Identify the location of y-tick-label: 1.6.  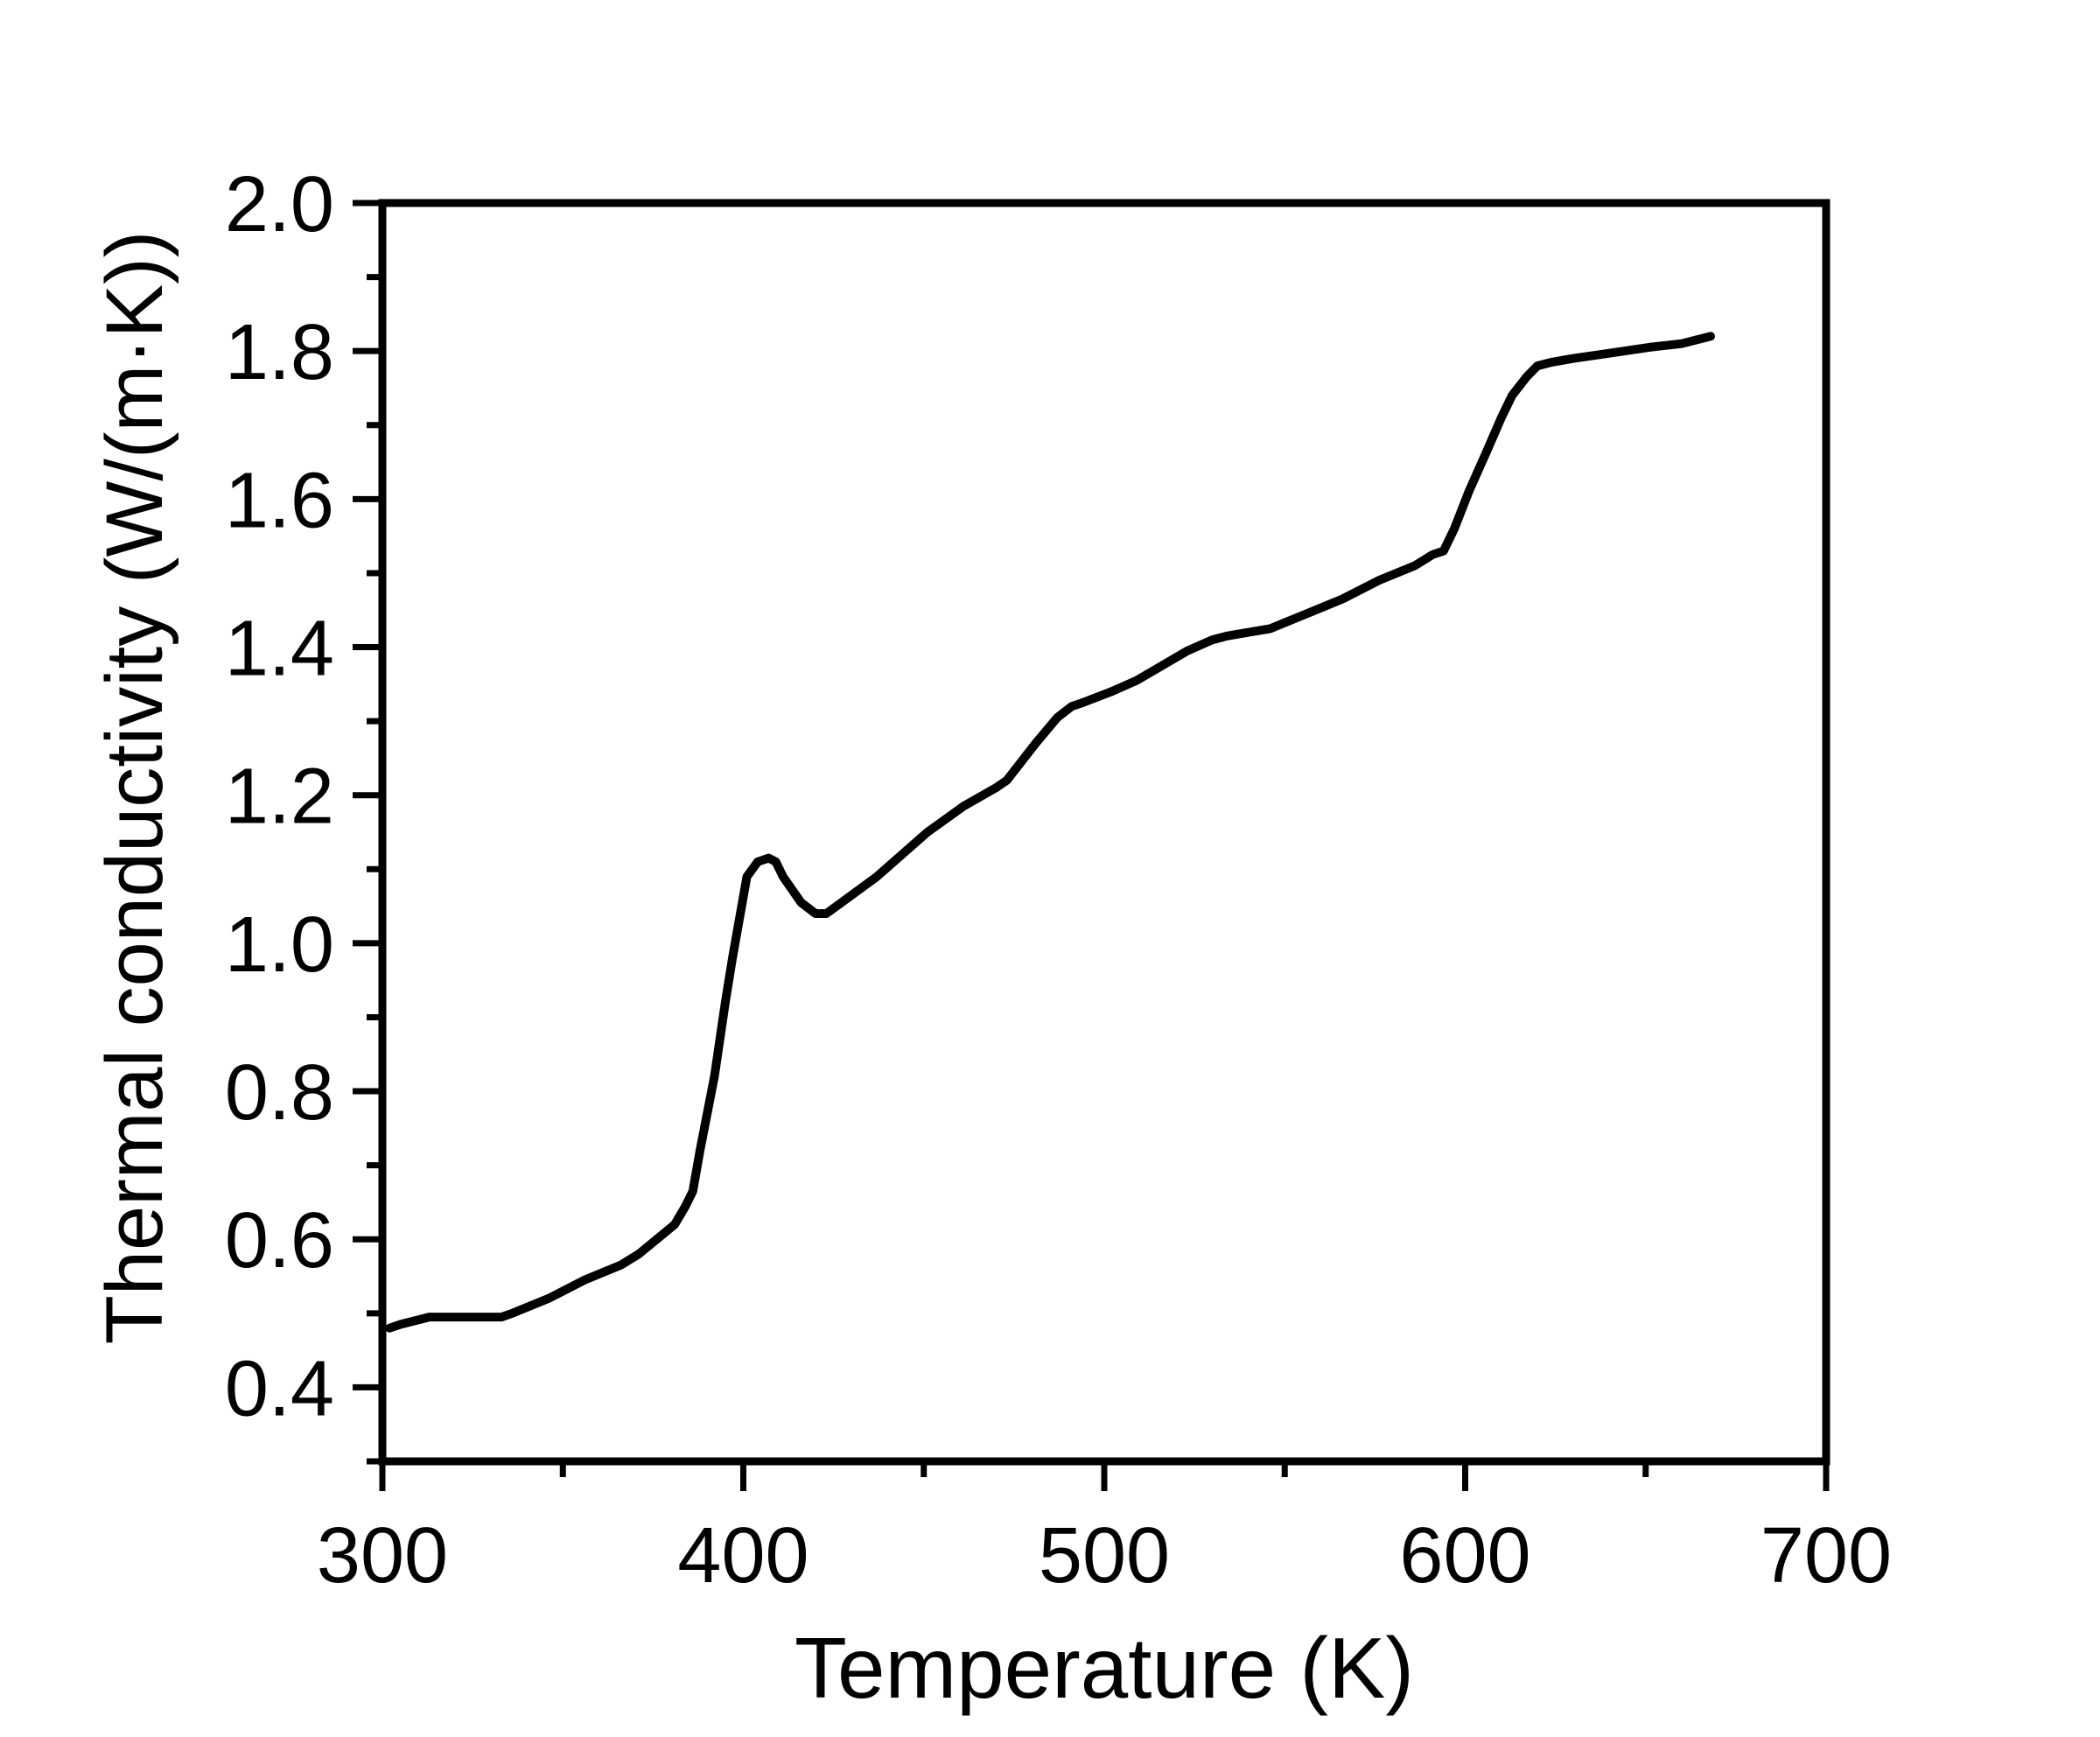
(279, 500).